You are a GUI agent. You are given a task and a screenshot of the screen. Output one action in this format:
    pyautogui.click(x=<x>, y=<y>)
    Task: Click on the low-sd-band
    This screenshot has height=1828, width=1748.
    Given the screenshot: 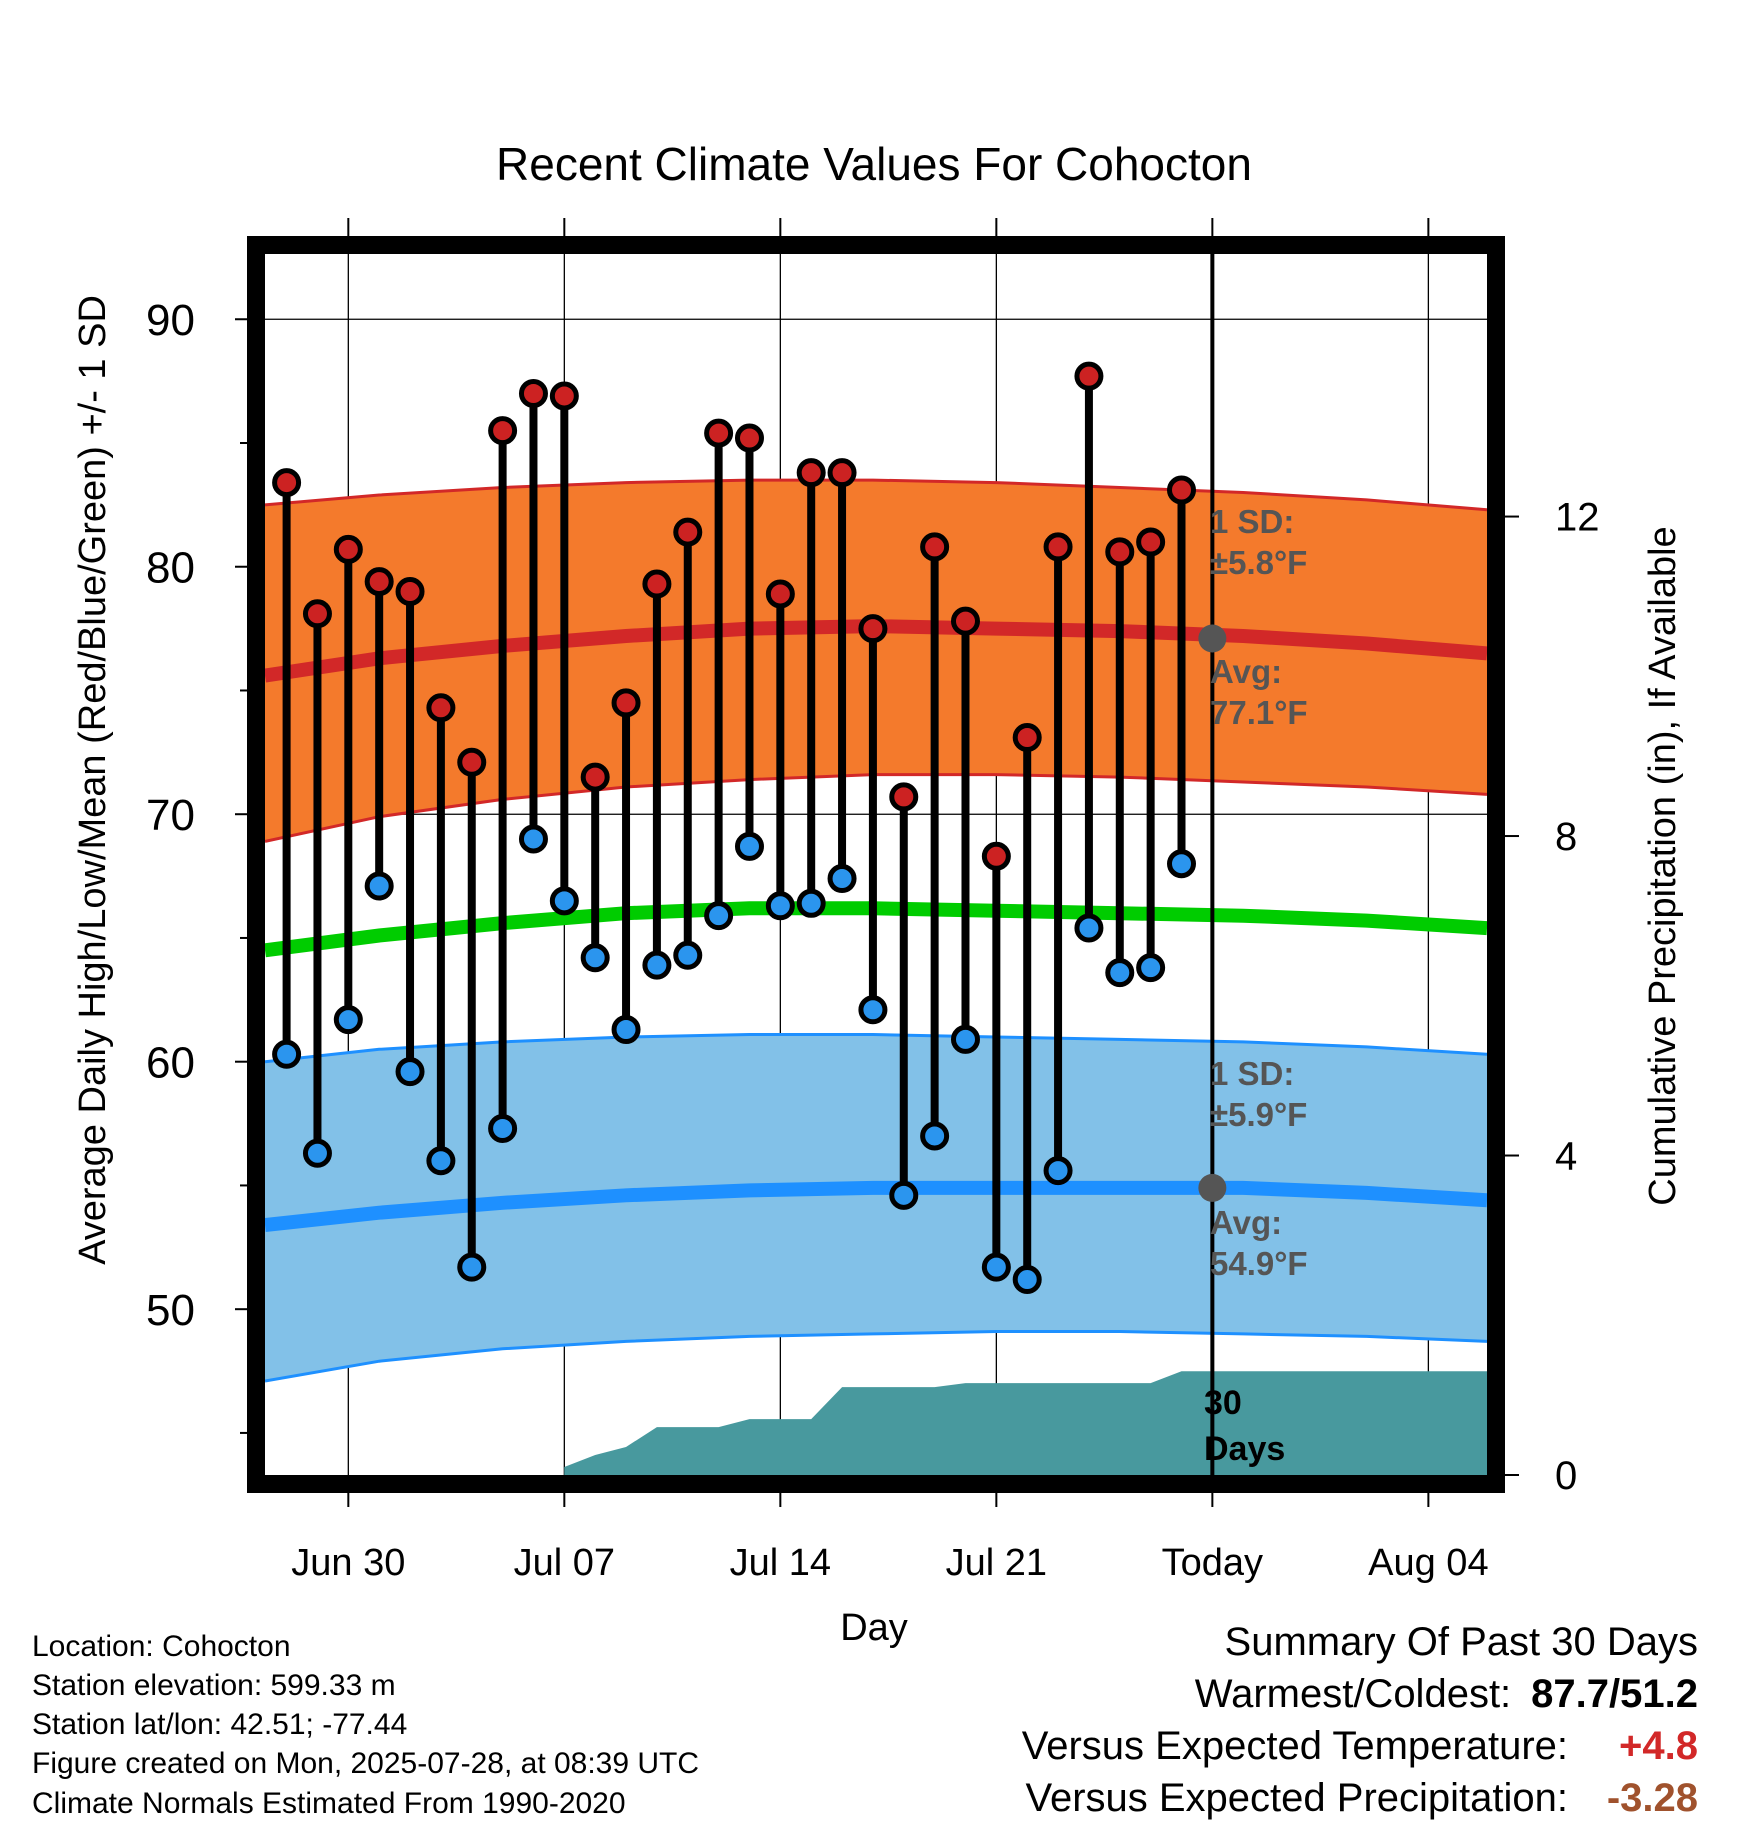 What is the action you would take?
    pyautogui.click(x=876, y=1207)
    